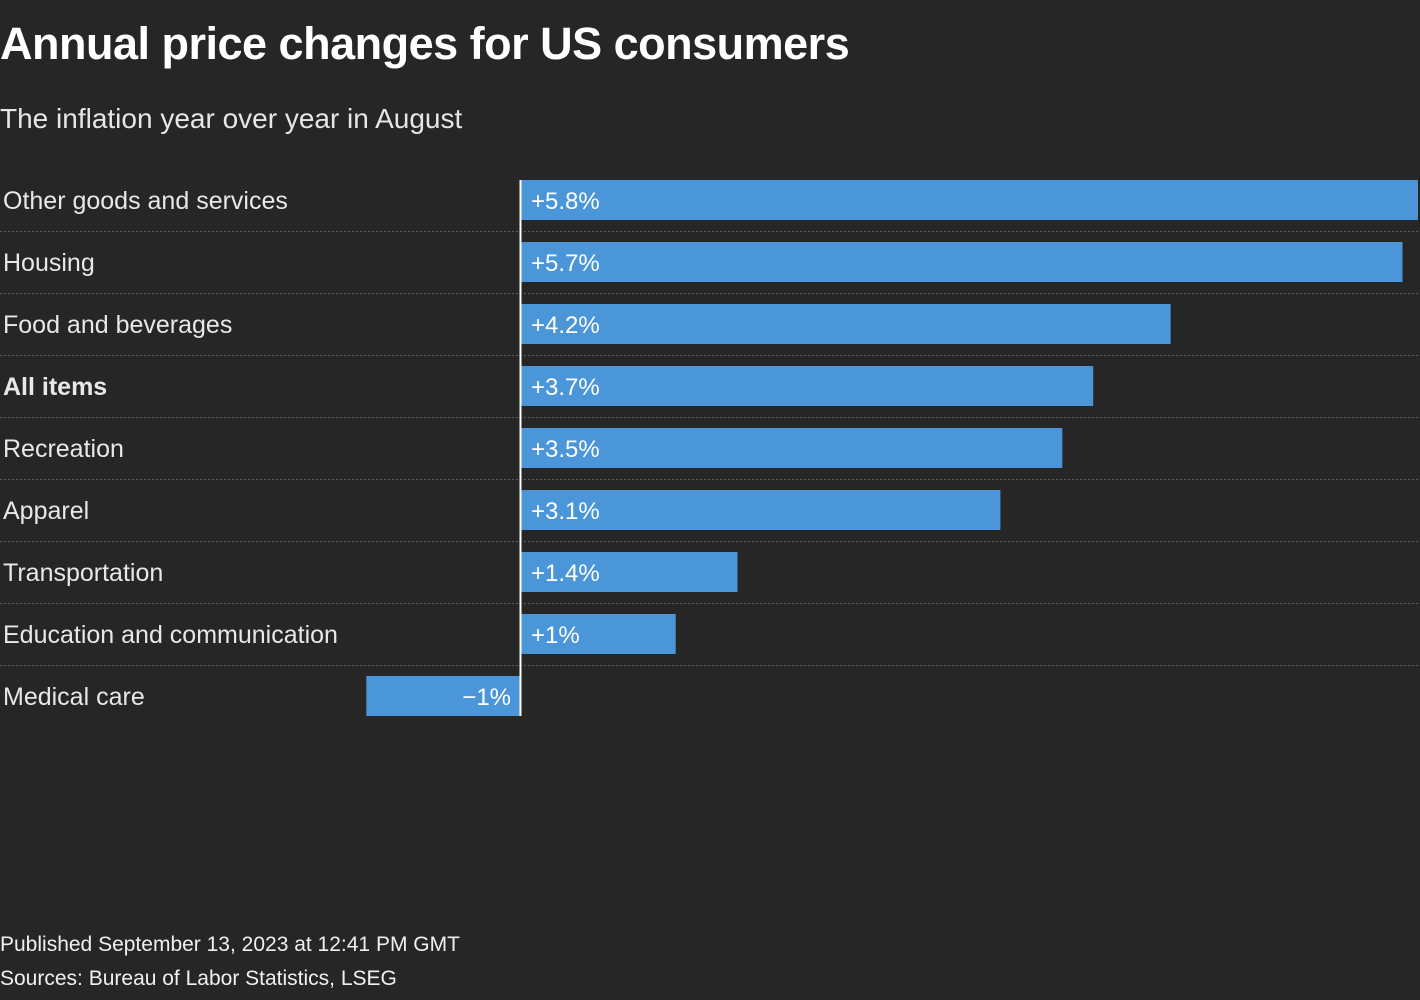 This screenshot has width=1420, height=1000. What do you see at coordinates (425, 43) in the screenshot?
I see `chart-title: Annual price changes for US consumers` at bounding box center [425, 43].